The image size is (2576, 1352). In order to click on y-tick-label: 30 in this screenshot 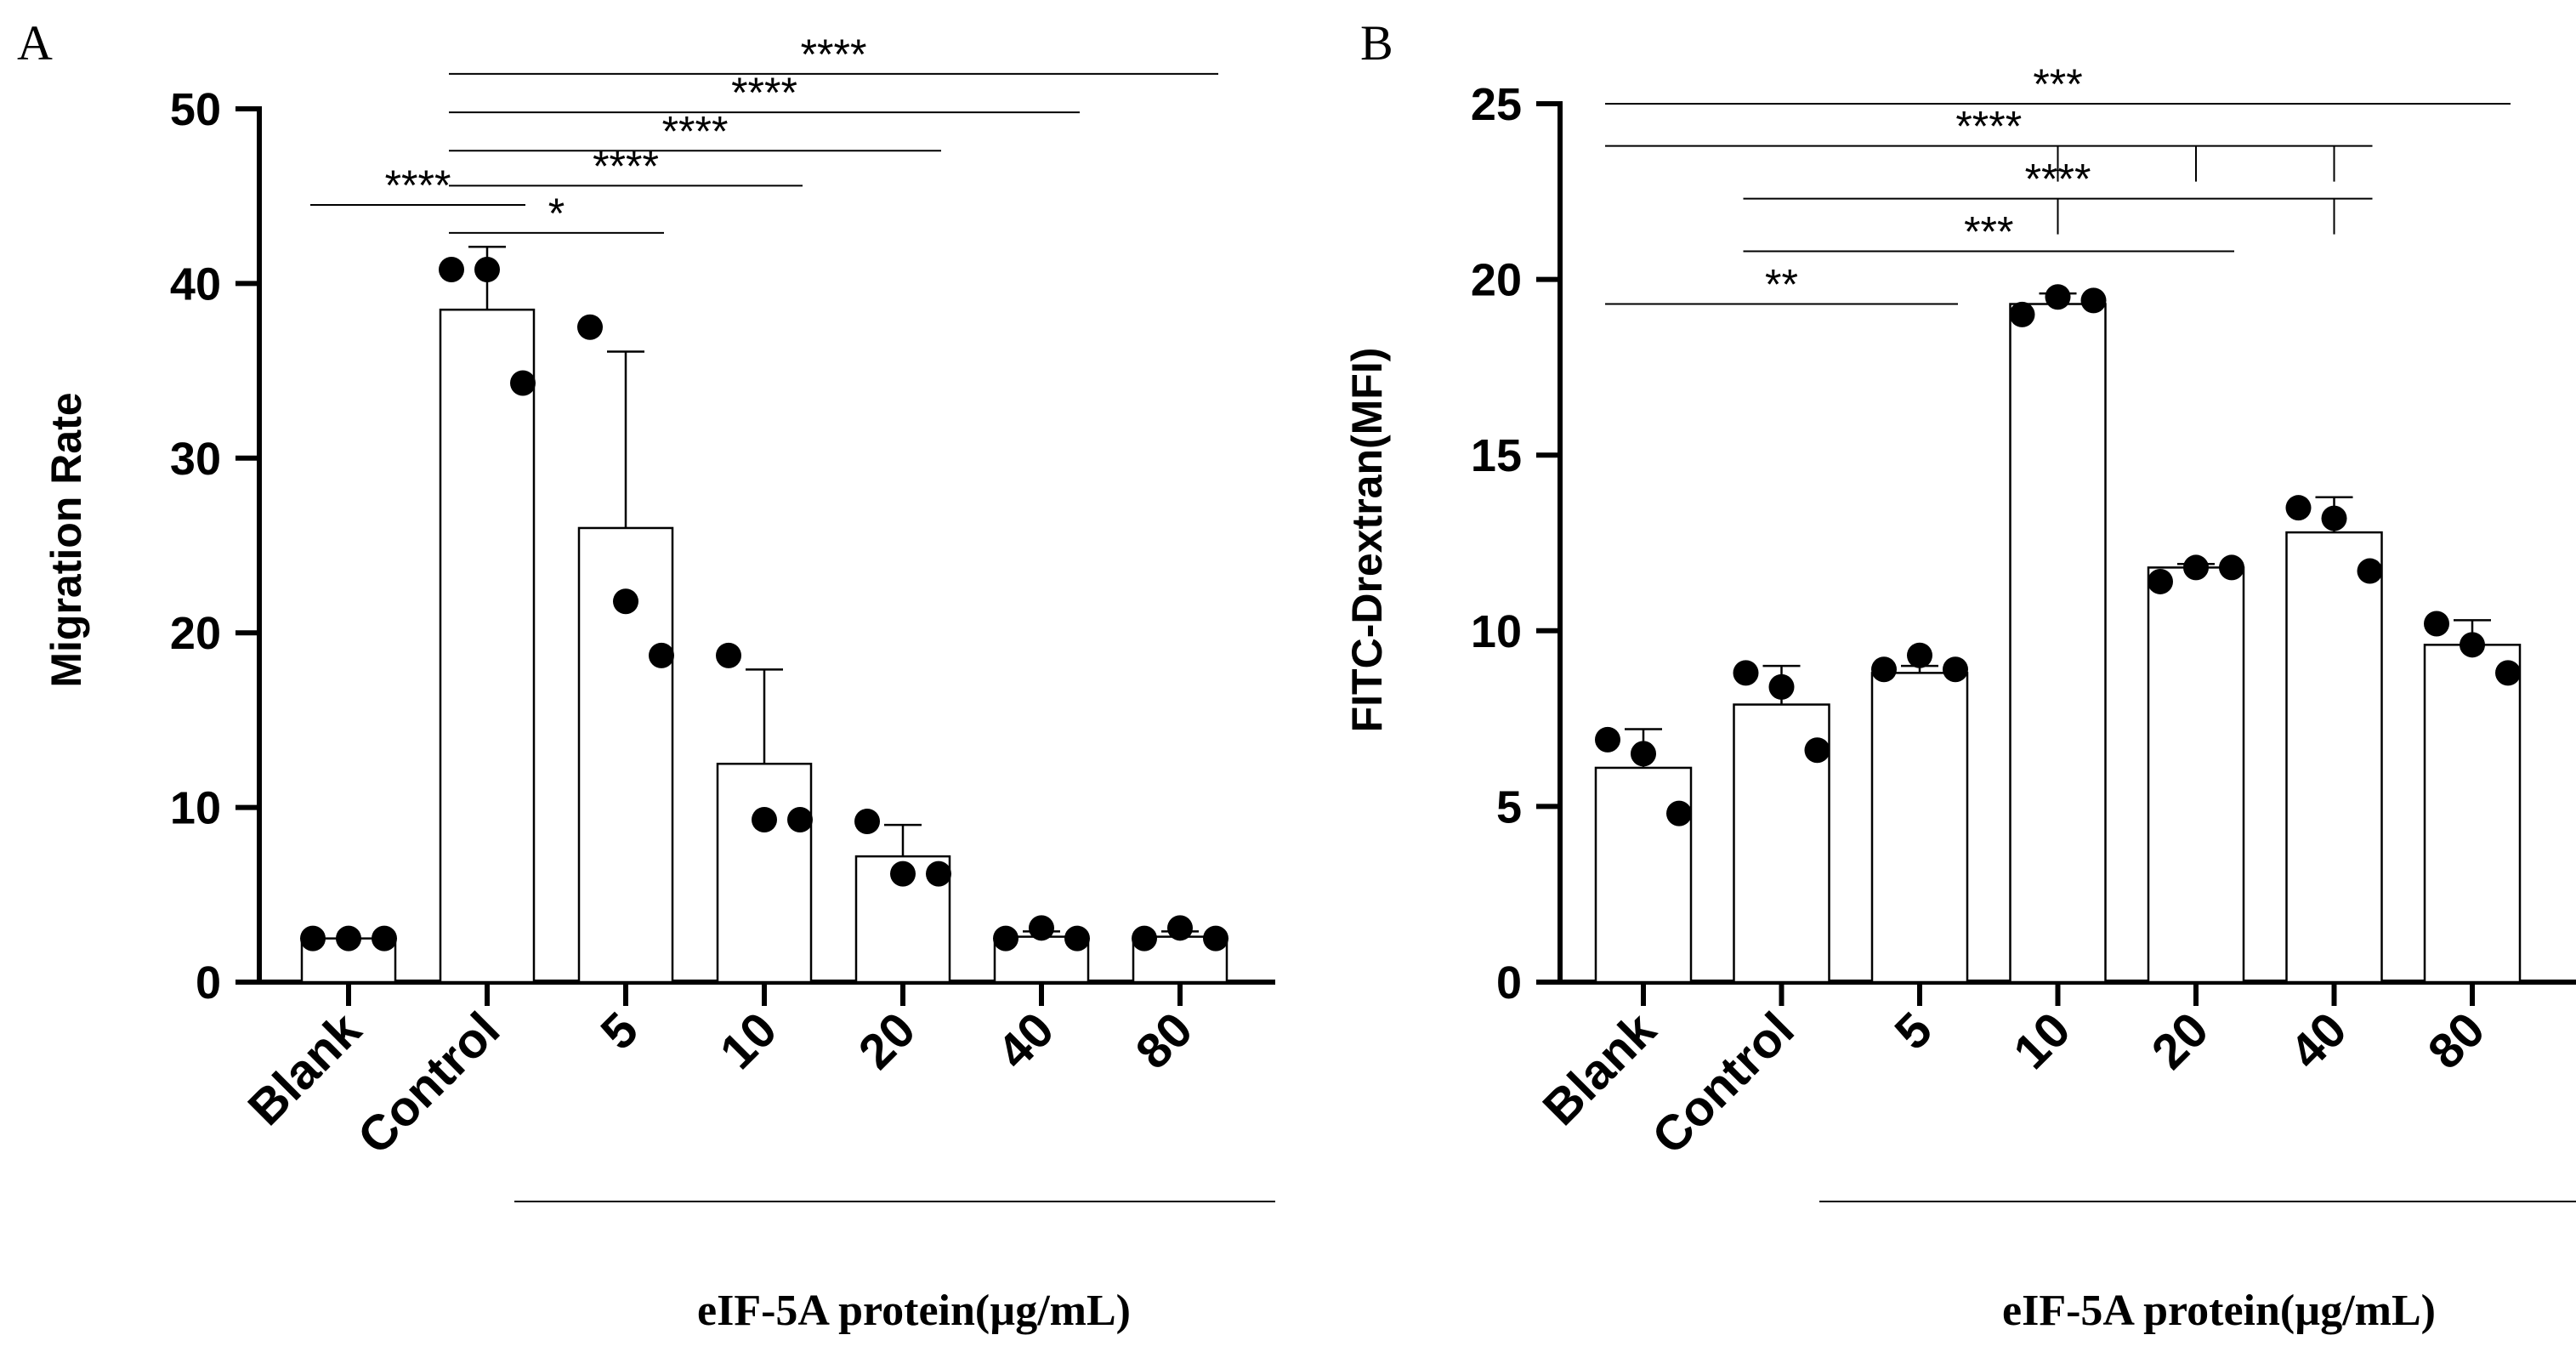, I will do `click(196, 459)`.